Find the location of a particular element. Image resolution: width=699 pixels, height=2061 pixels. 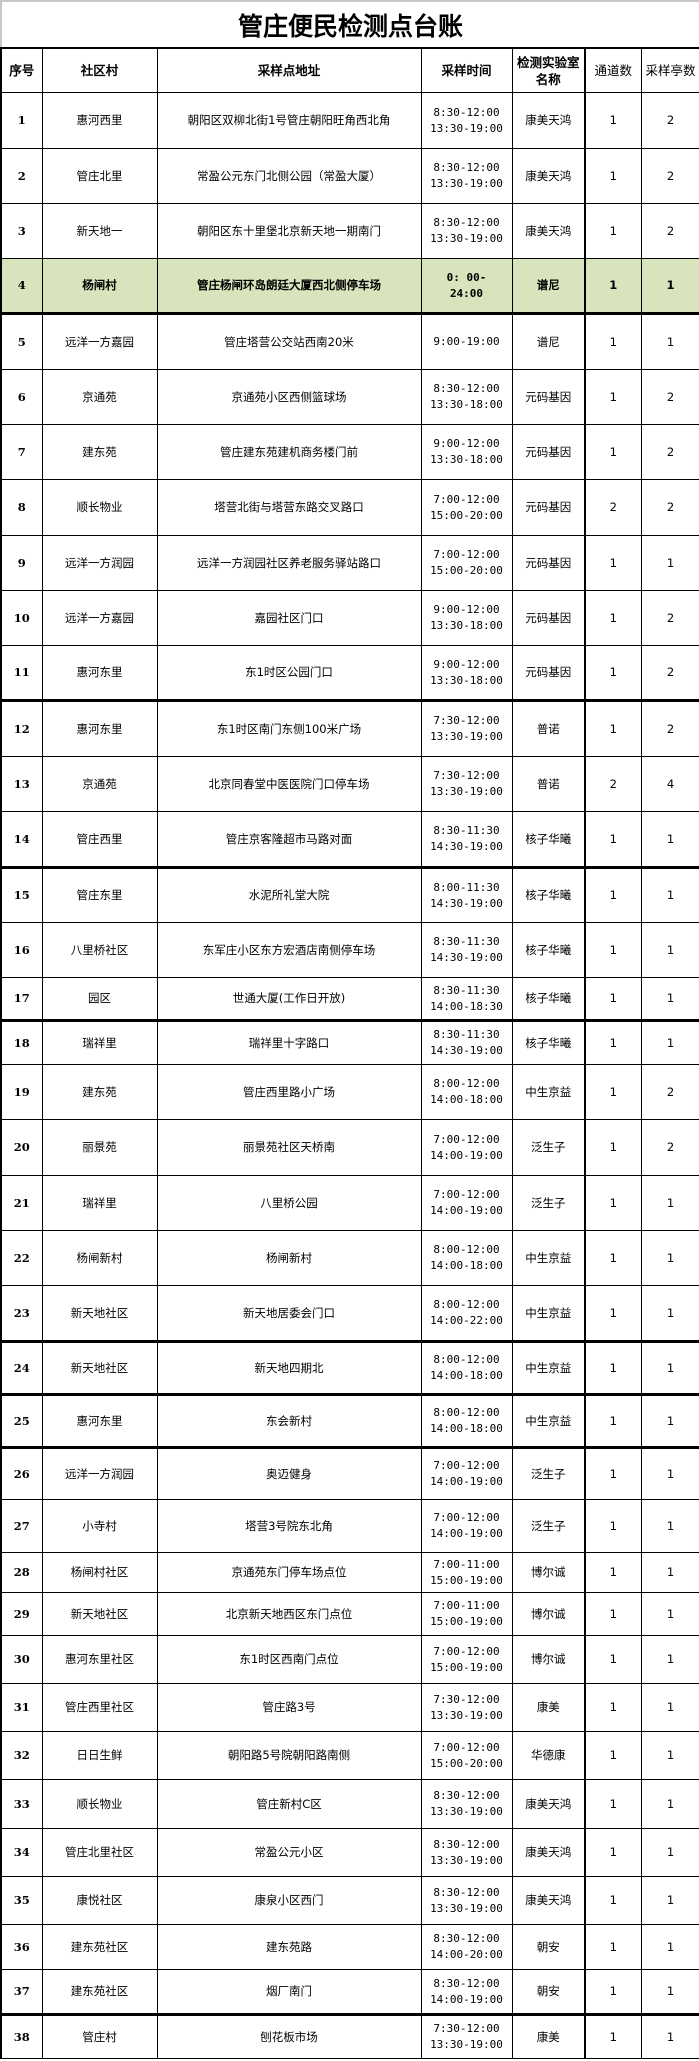

row-seq: 3 is located at coordinates (21, 231).